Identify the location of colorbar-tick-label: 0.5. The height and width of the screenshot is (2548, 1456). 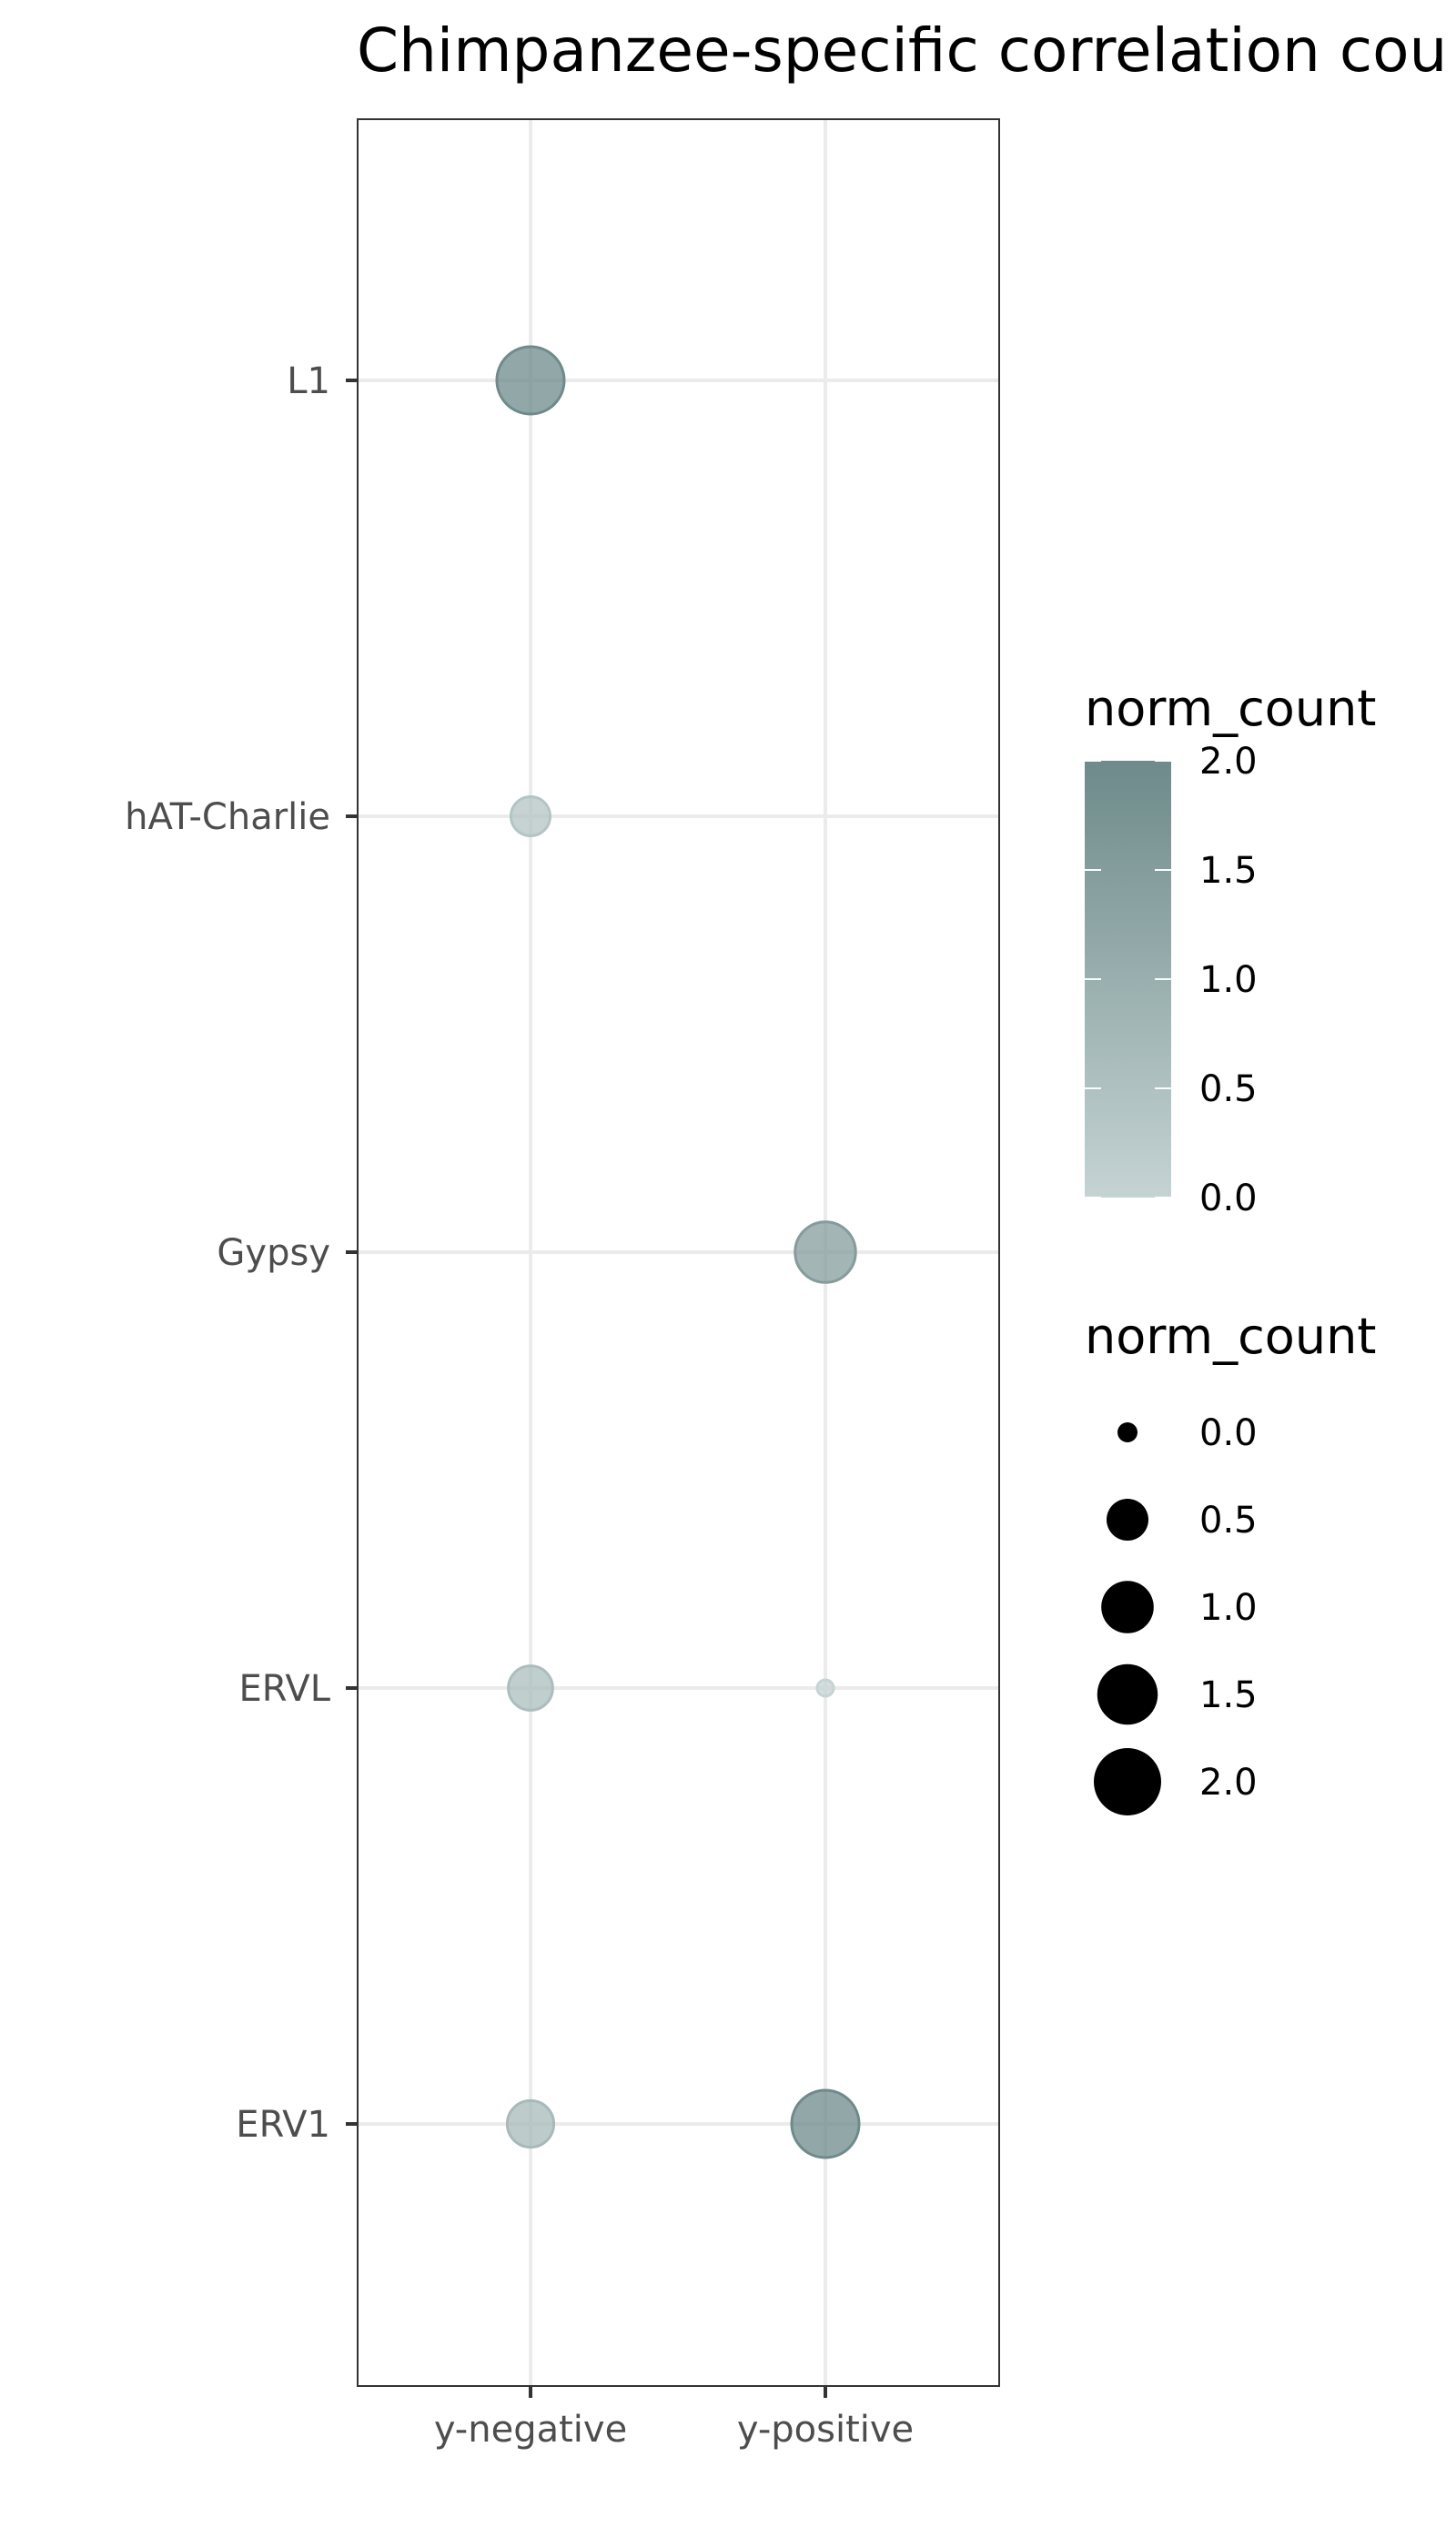
(1229, 1089).